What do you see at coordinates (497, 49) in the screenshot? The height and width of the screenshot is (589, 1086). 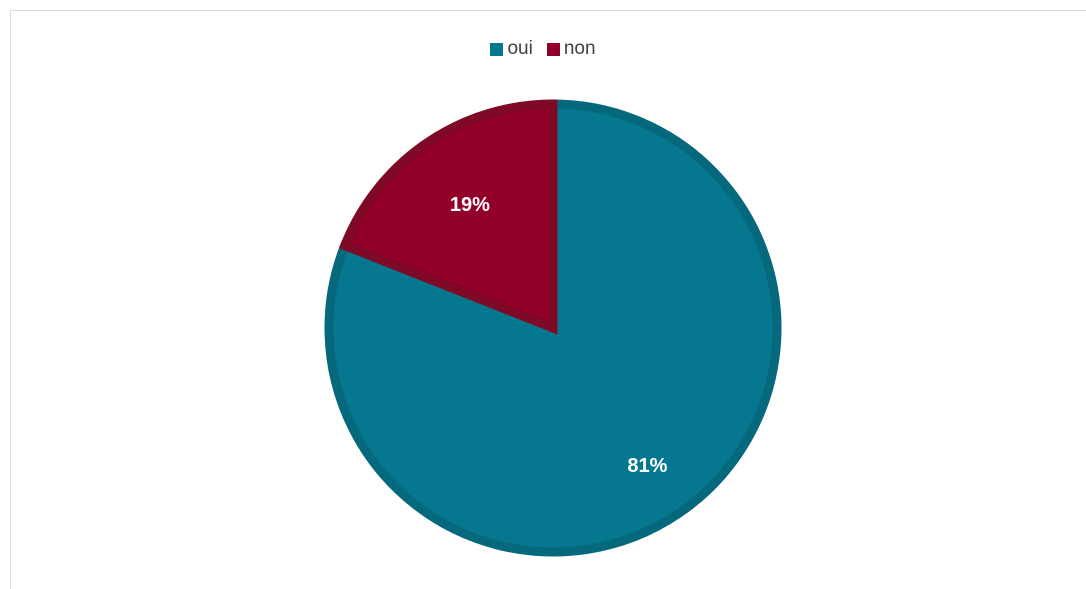 I see `legend-swatch-oui` at bounding box center [497, 49].